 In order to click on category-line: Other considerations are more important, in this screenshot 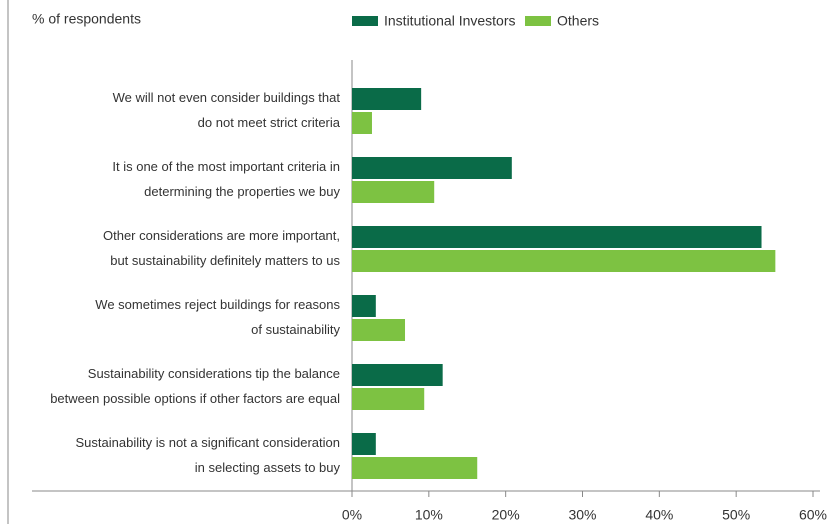, I will do `click(221, 235)`.